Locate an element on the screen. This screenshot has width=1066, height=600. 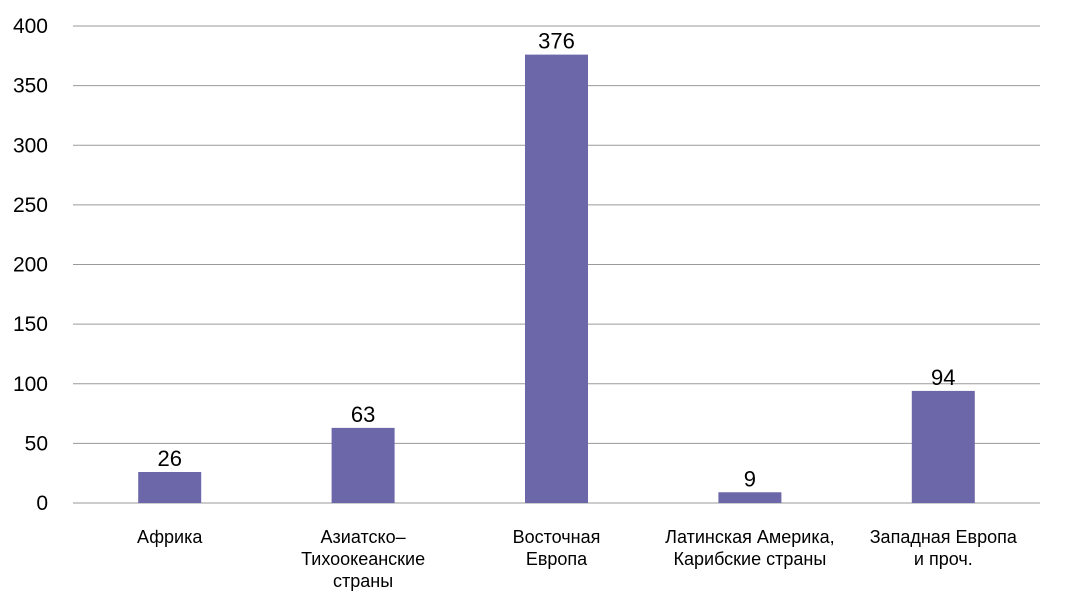
y-tick-label: 400 is located at coordinates (30, 26).